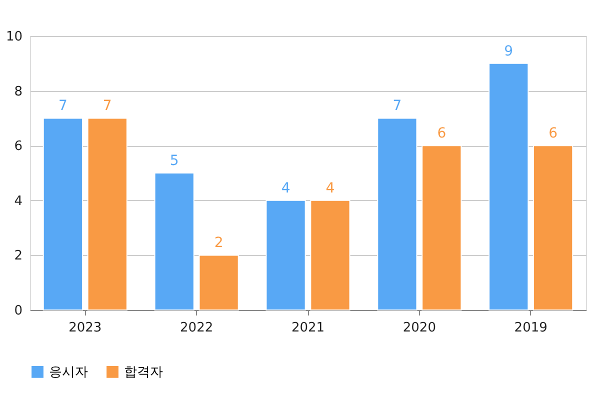 Image resolution: width=599 pixels, height=396 pixels. Describe the element at coordinates (18, 256) in the screenshot. I see `y-tick-label: 2` at that location.